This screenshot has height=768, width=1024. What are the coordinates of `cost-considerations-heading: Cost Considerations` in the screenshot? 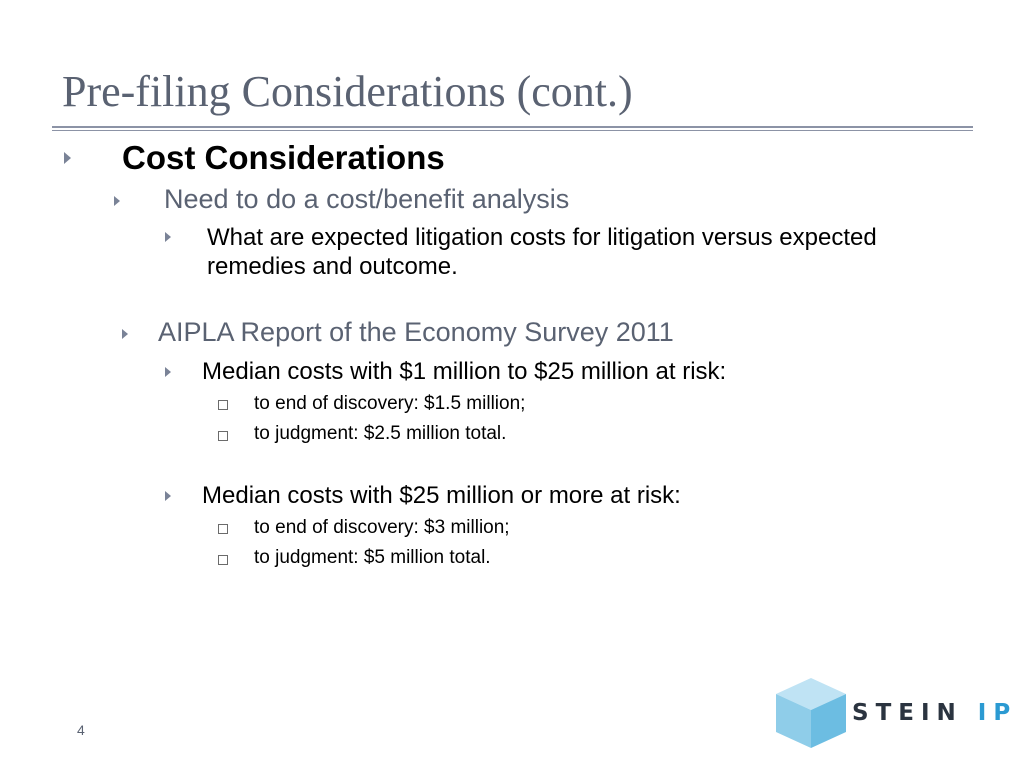 It's located at (283, 157).